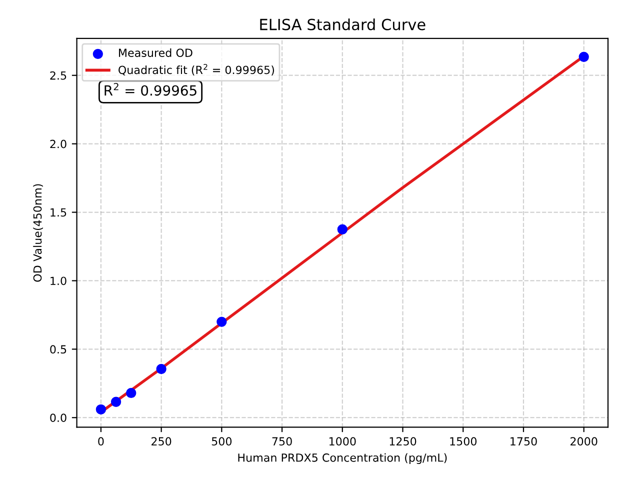  Describe the element at coordinates (58, 212) in the screenshot. I see `y-tick-label: 1.5` at that location.